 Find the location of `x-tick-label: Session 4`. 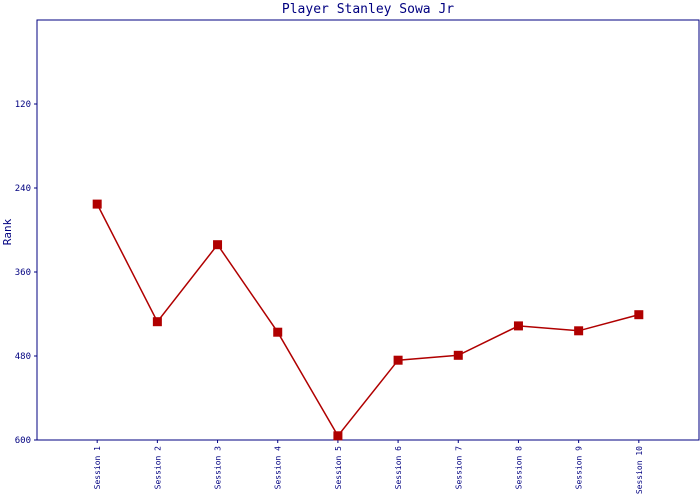

x-tick-label: Session 4 is located at coordinates (278, 468).